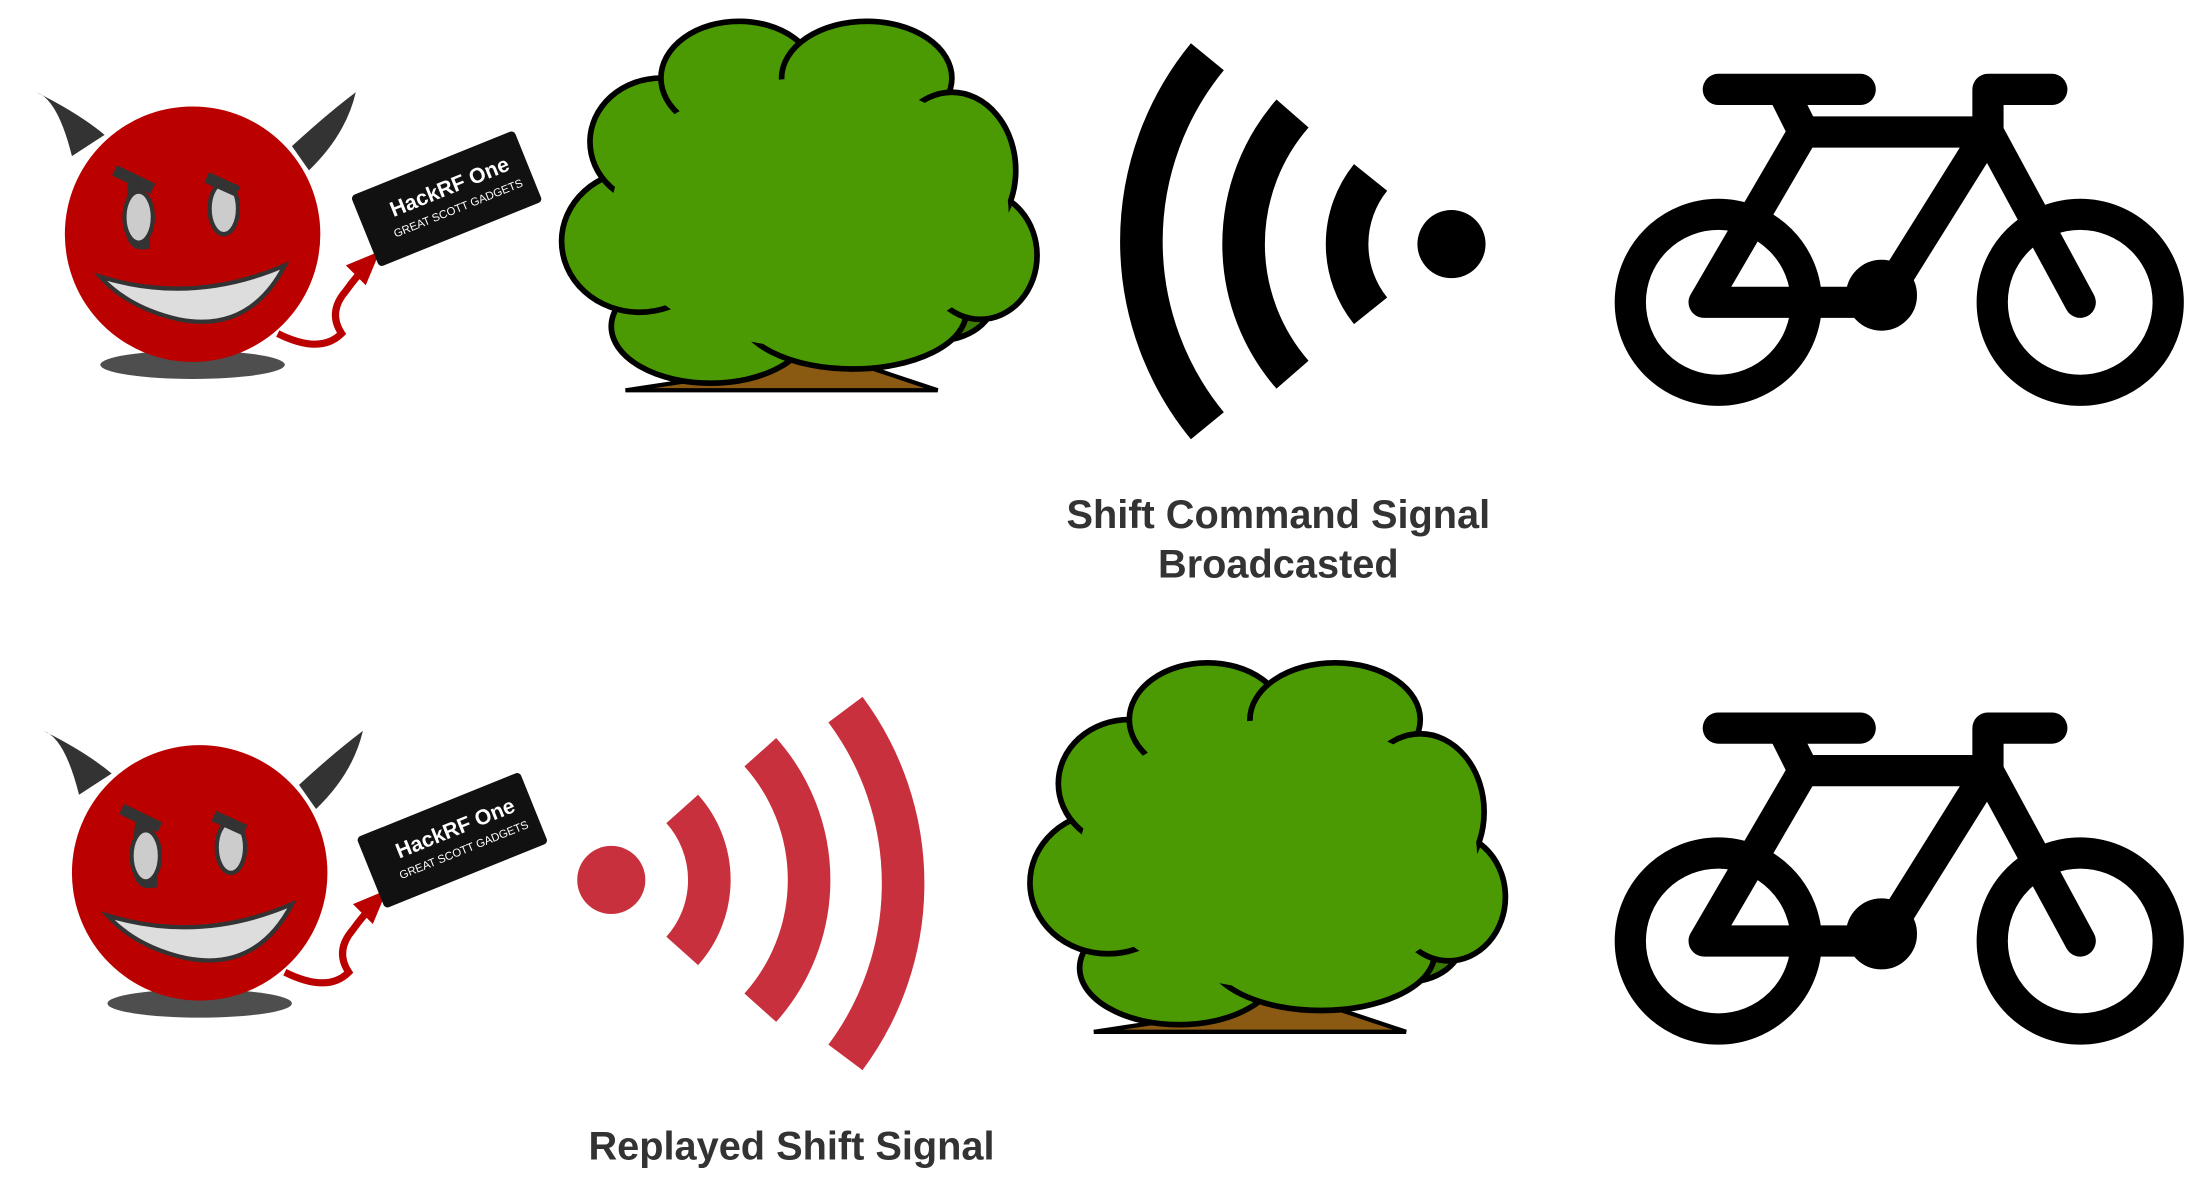 Image resolution: width=2199 pixels, height=1178 pixels. I want to click on signal-replay, so click(751, 883).